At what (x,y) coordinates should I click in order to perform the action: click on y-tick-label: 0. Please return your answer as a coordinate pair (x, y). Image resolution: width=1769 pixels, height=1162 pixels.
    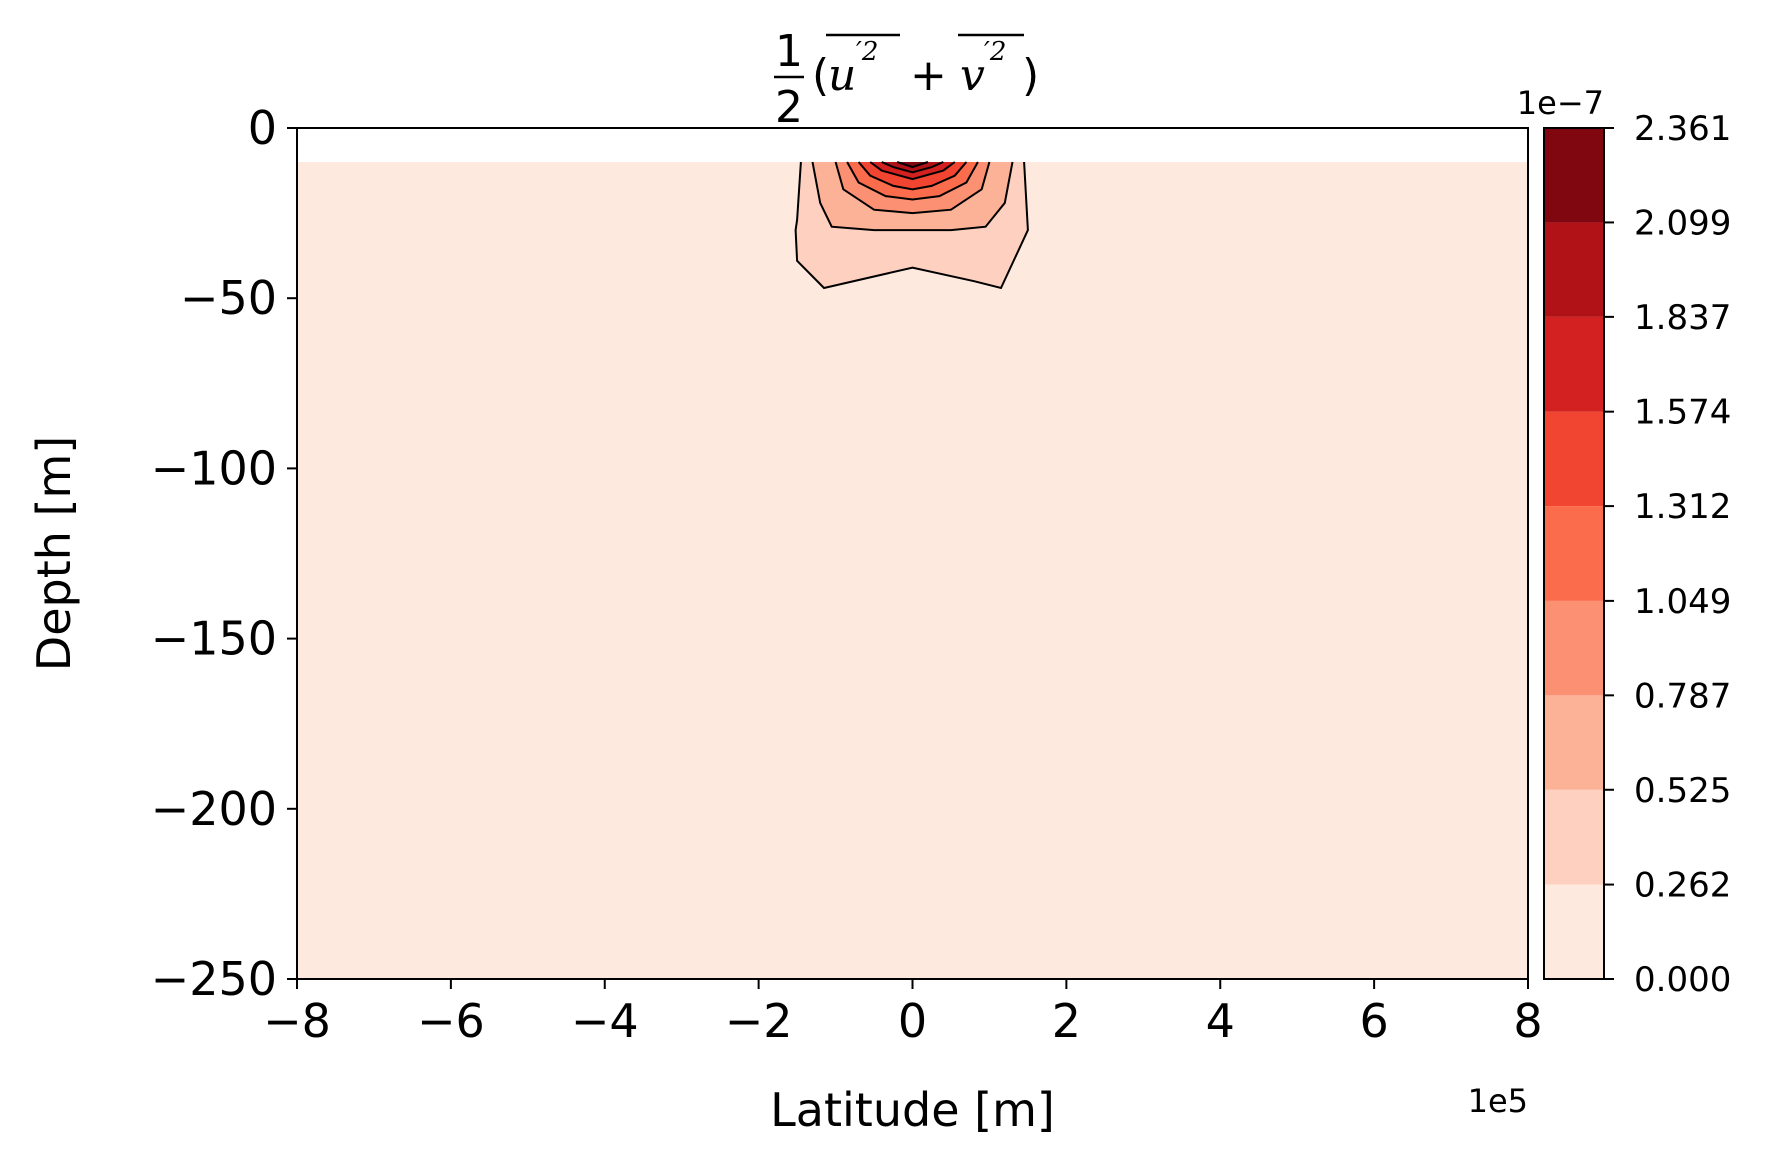
    Looking at the image, I should click on (262, 128).